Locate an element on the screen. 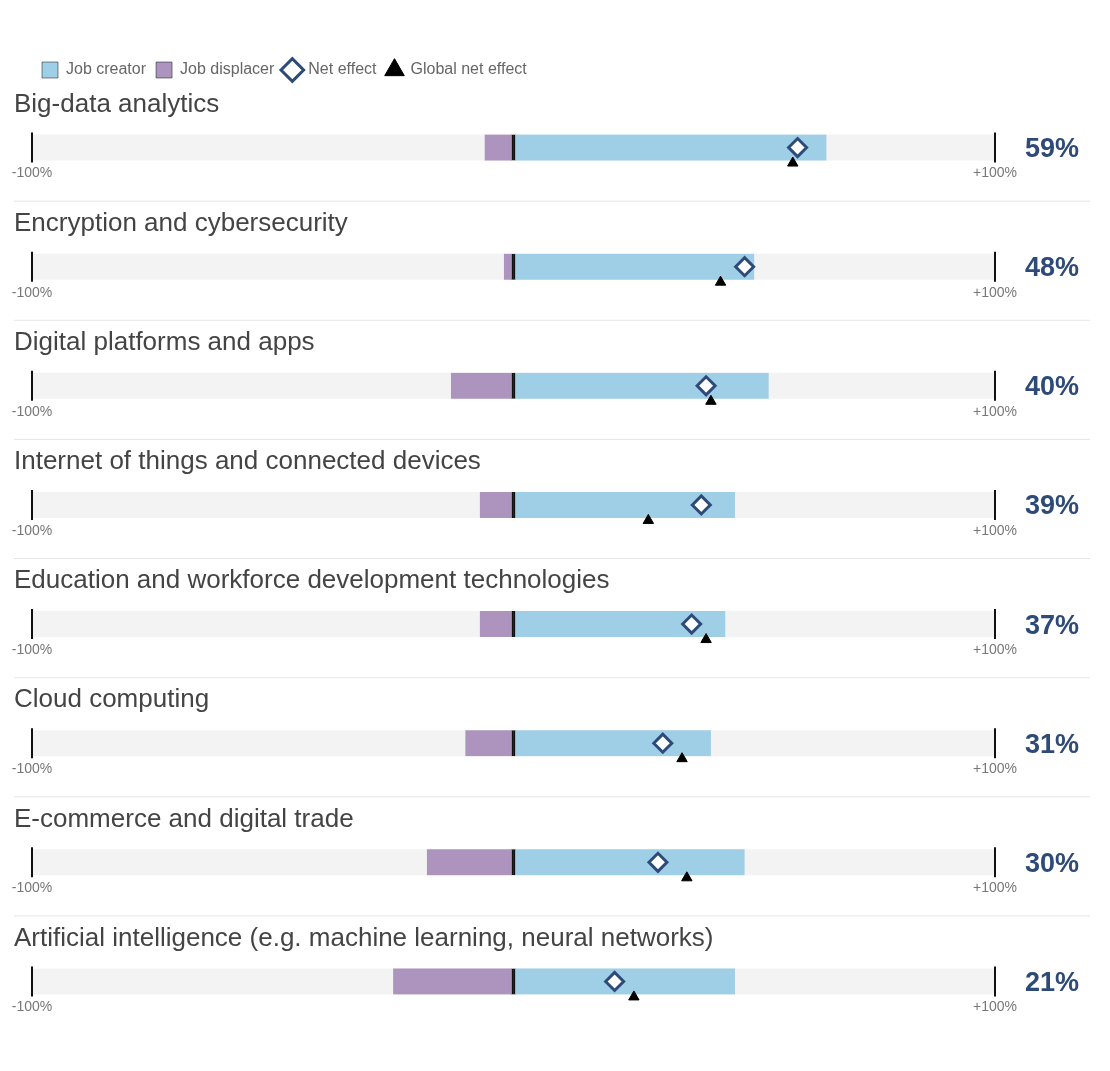  y-tick-label: Internet of things and connected devices is located at coordinates (247, 460).